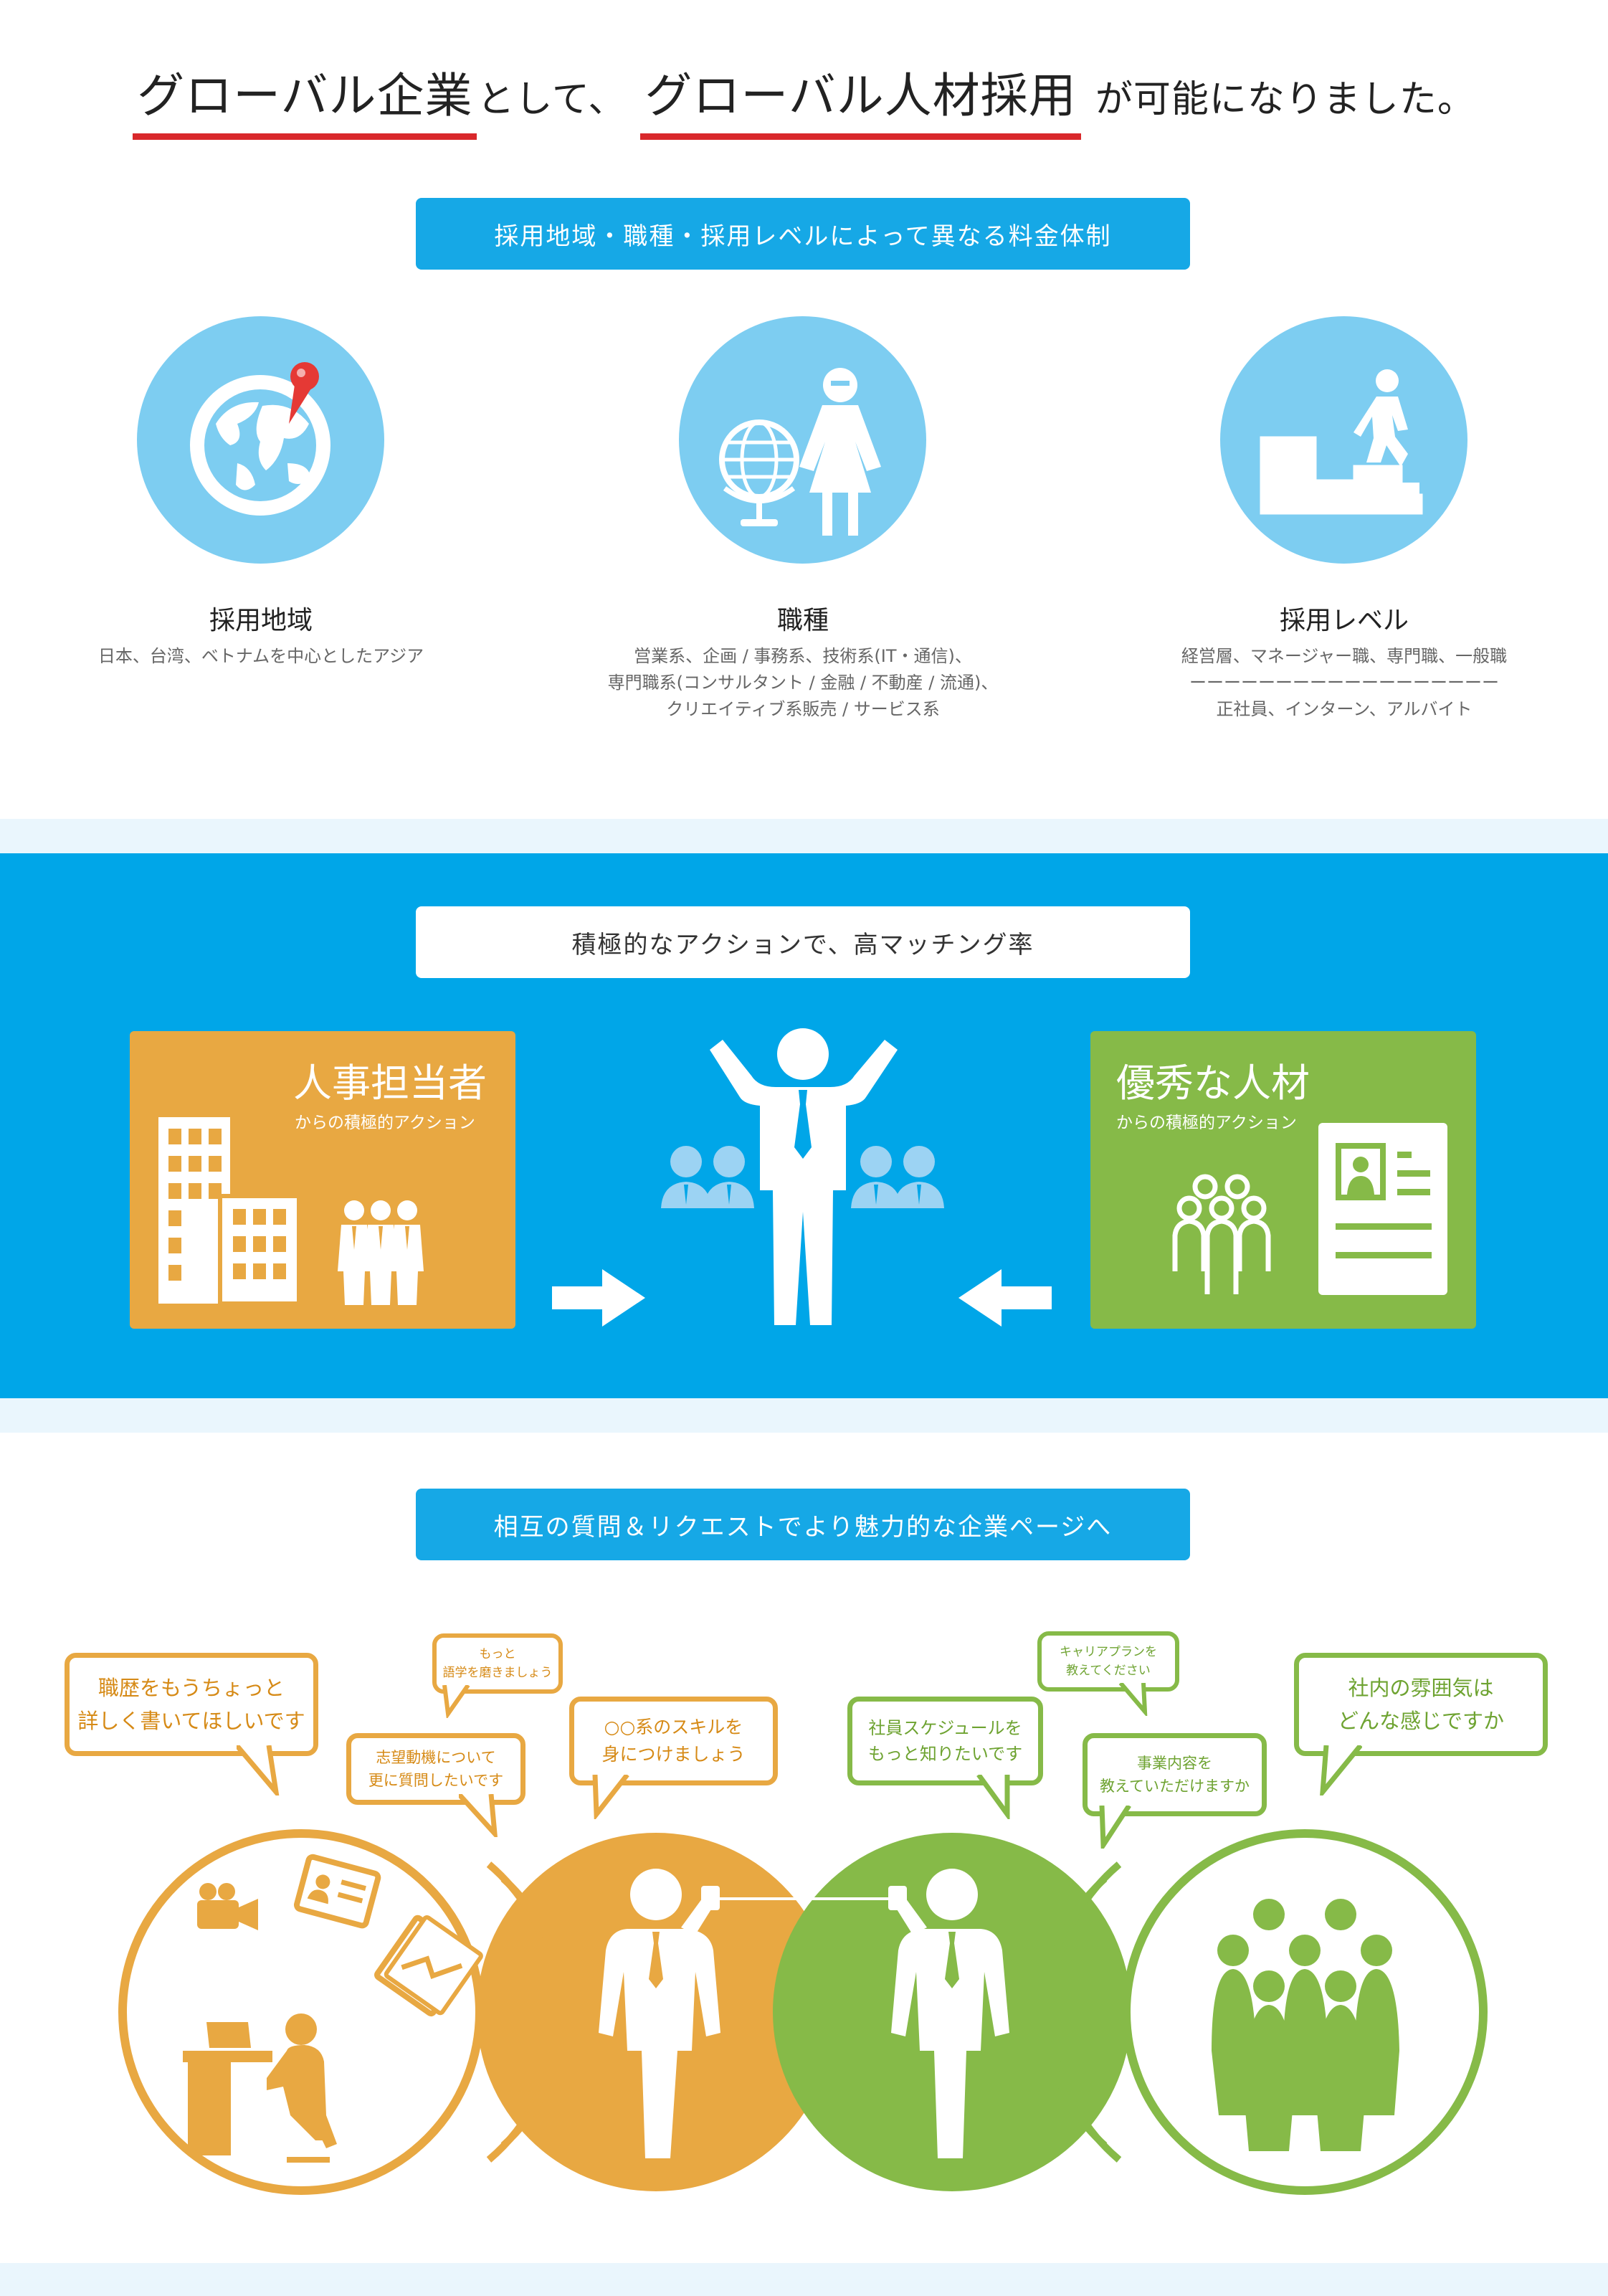 Image resolution: width=1608 pixels, height=2296 pixels. Describe the element at coordinates (552, 100) in the screenshot. I see `title-text-2: として、` at that location.